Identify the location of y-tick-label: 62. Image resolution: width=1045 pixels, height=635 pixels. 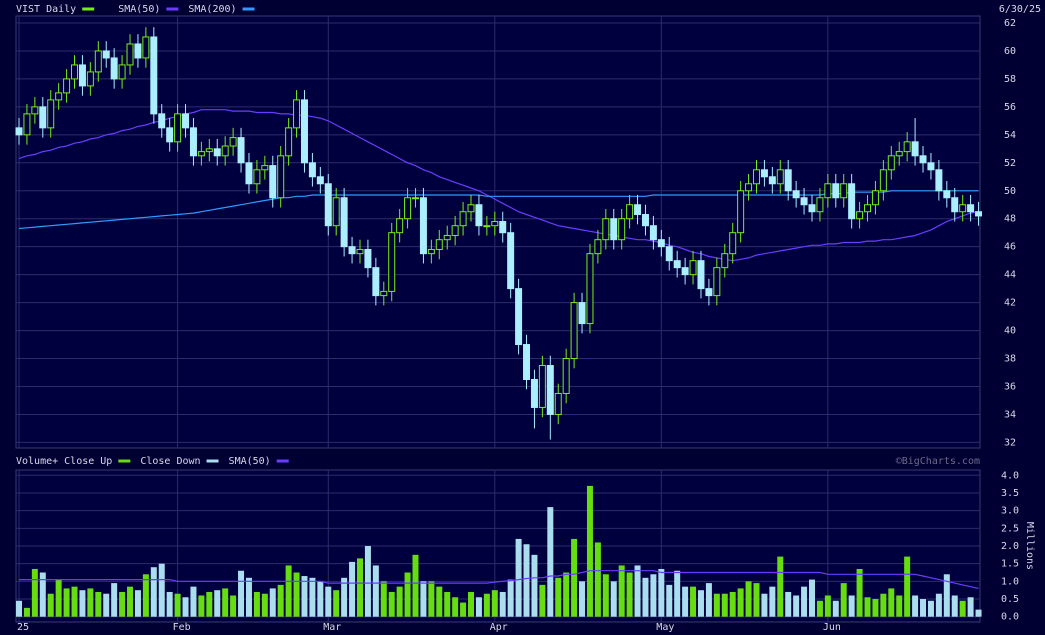
(1010, 23).